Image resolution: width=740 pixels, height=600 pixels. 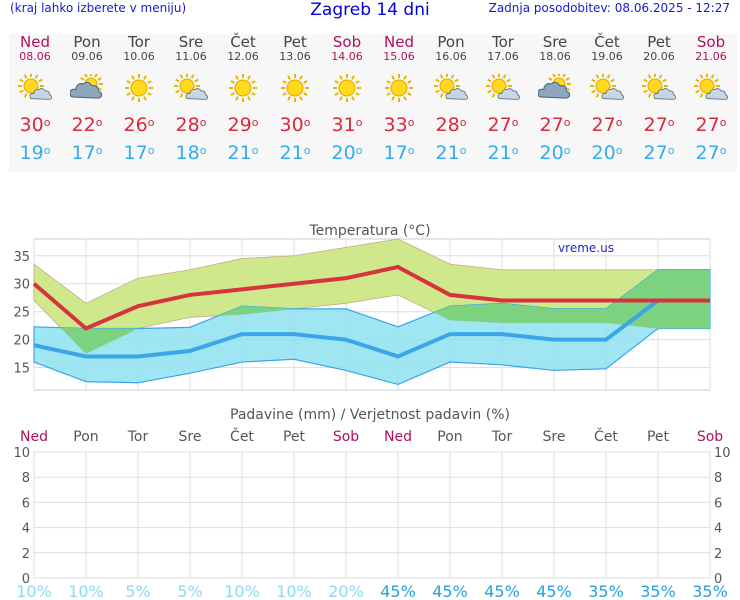 I want to click on page-title: Zagreb 14 dni, so click(x=370, y=10).